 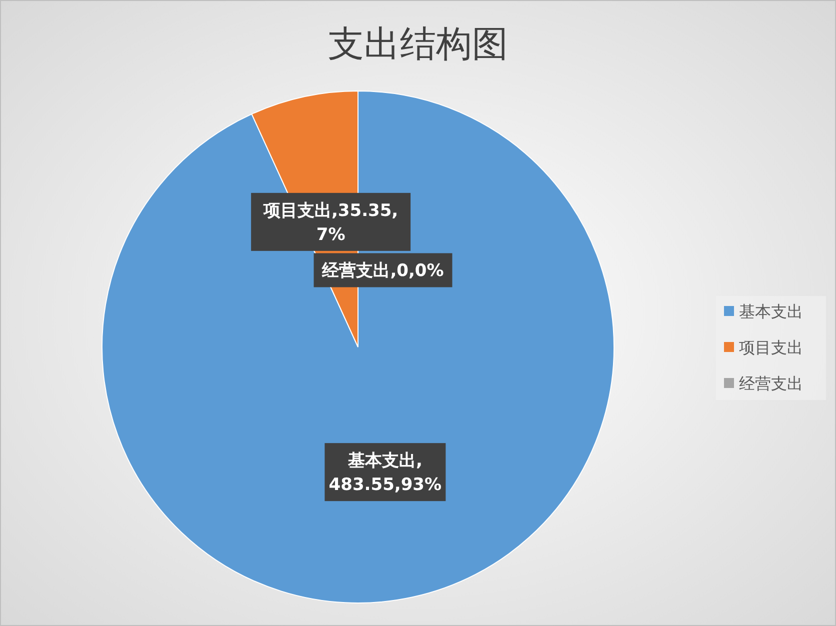 What do you see at coordinates (418, 44) in the screenshot?
I see `chart-title: 支出结构图` at bounding box center [418, 44].